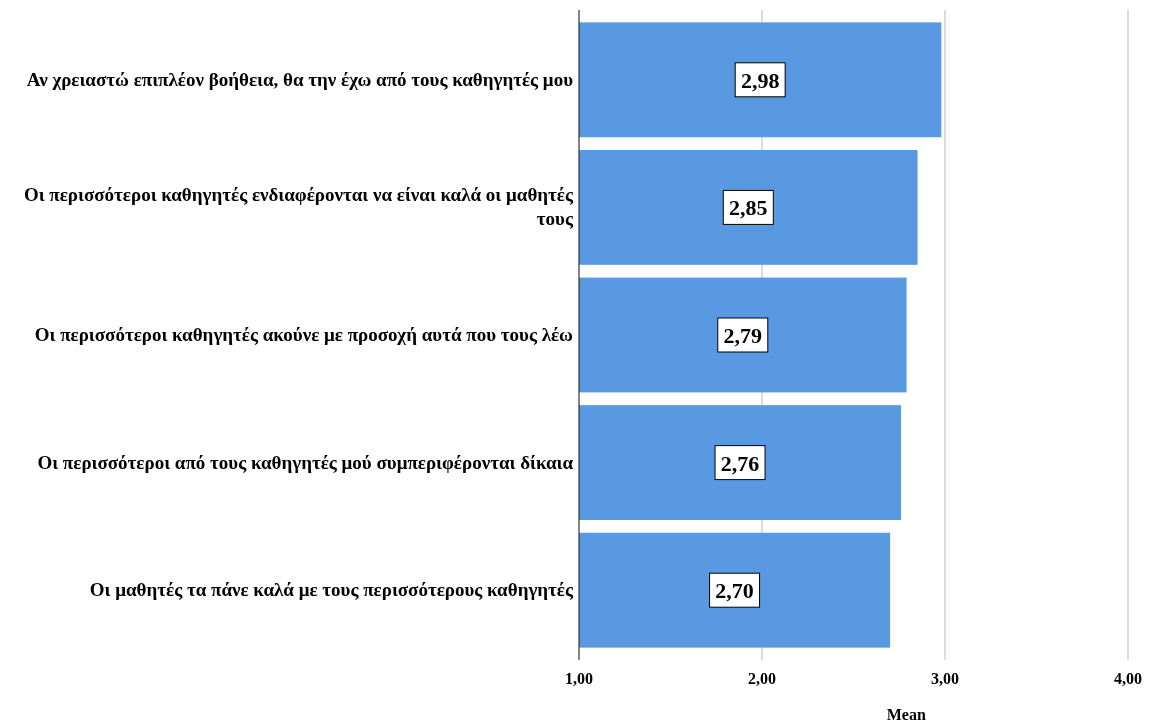  Describe the element at coordinates (305, 462) in the screenshot. I see `y-tick-label: Οι περισσότεροι από τους καθηγητές μού συμπεριφέρονται δίκαια` at that location.